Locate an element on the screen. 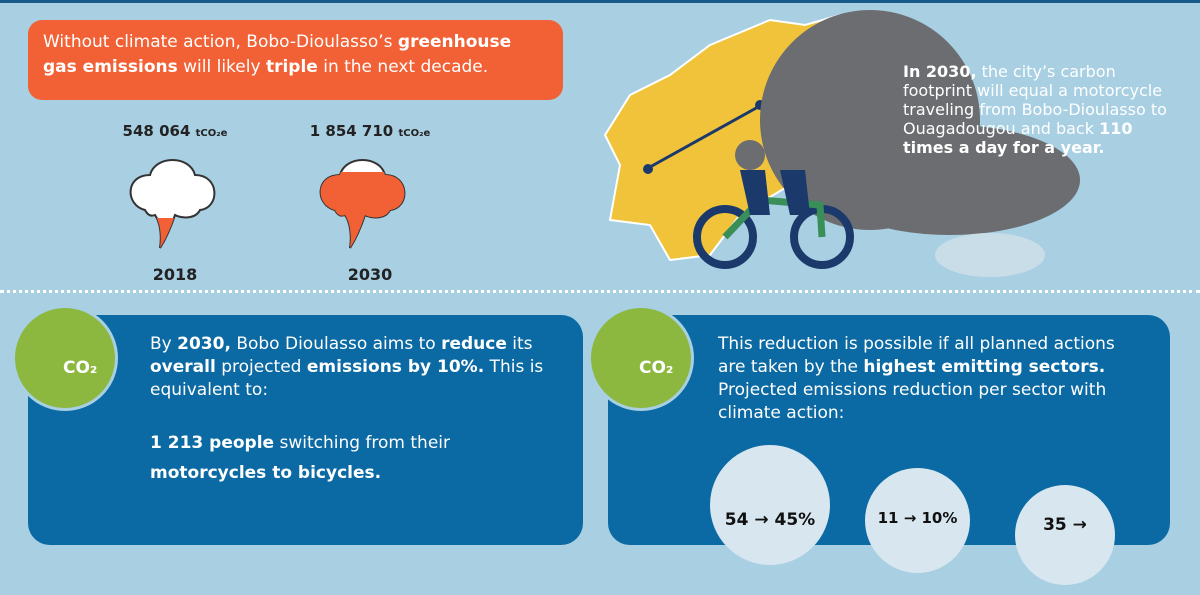 This screenshot has height=595, width=1200. number: 548 064 is located at coordinates (156, 131).